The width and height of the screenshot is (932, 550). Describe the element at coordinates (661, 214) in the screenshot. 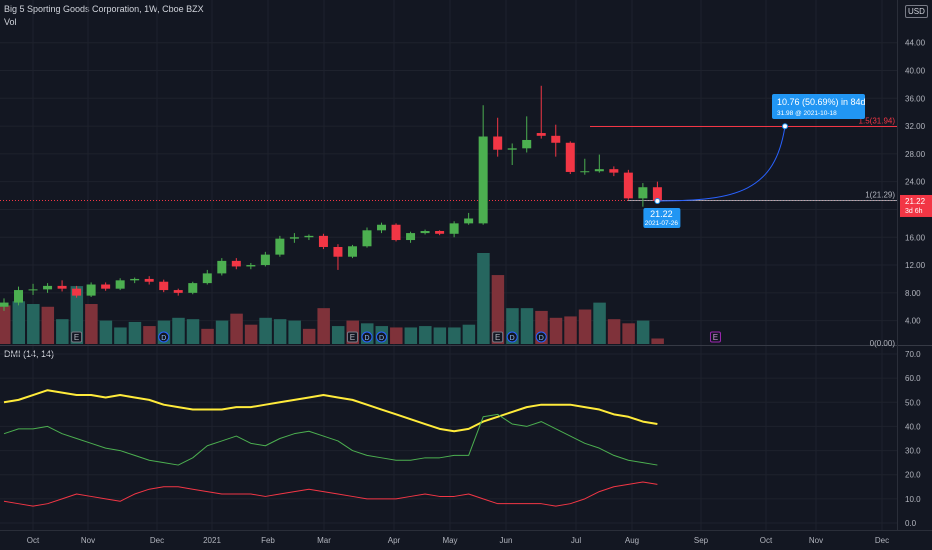

I see `projection-start-price: 21.22` at that location.